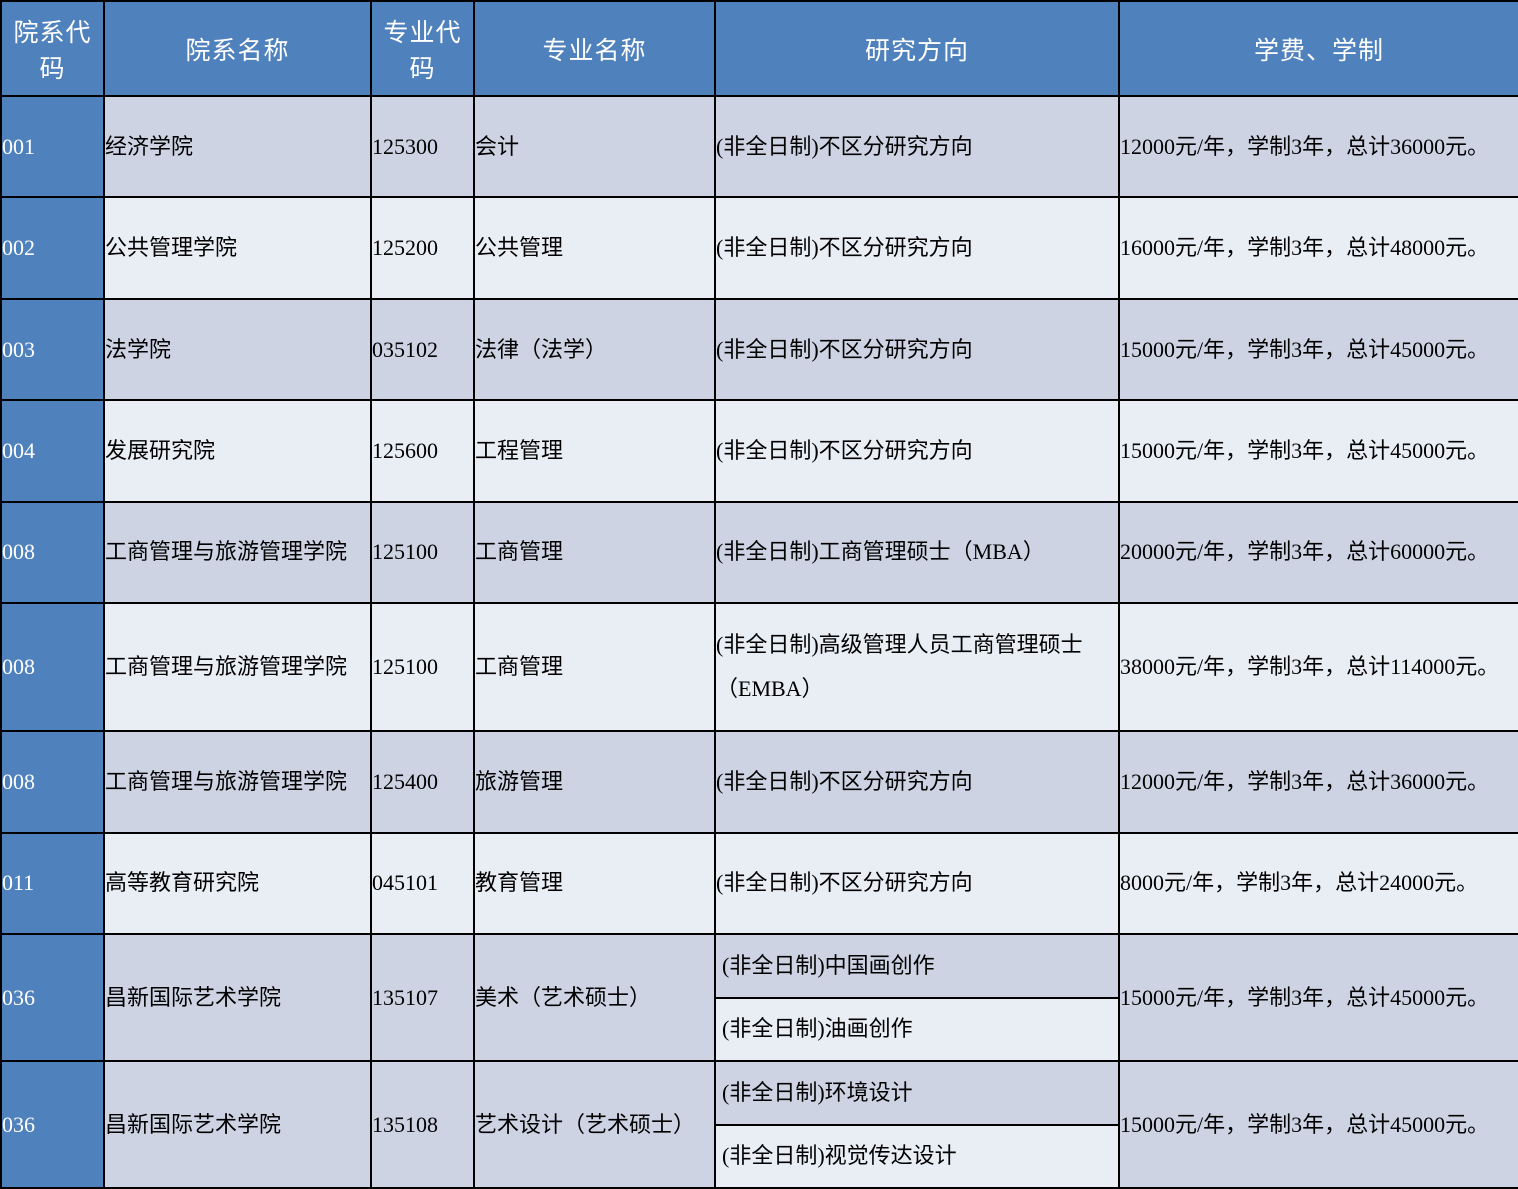 This screenshot has width=1518, height=1189. I want to click on table-header: 院系代码 院系名称 专业代码 专业名称 研究方向 学费、学制, so click(759, 48).